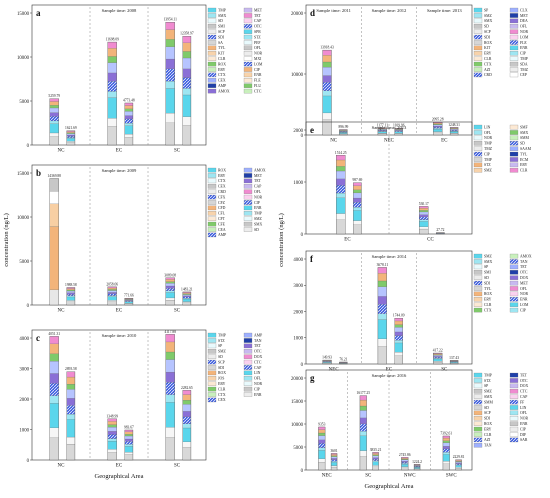  I want to click on legend-label: SDA, so click(524, 64).